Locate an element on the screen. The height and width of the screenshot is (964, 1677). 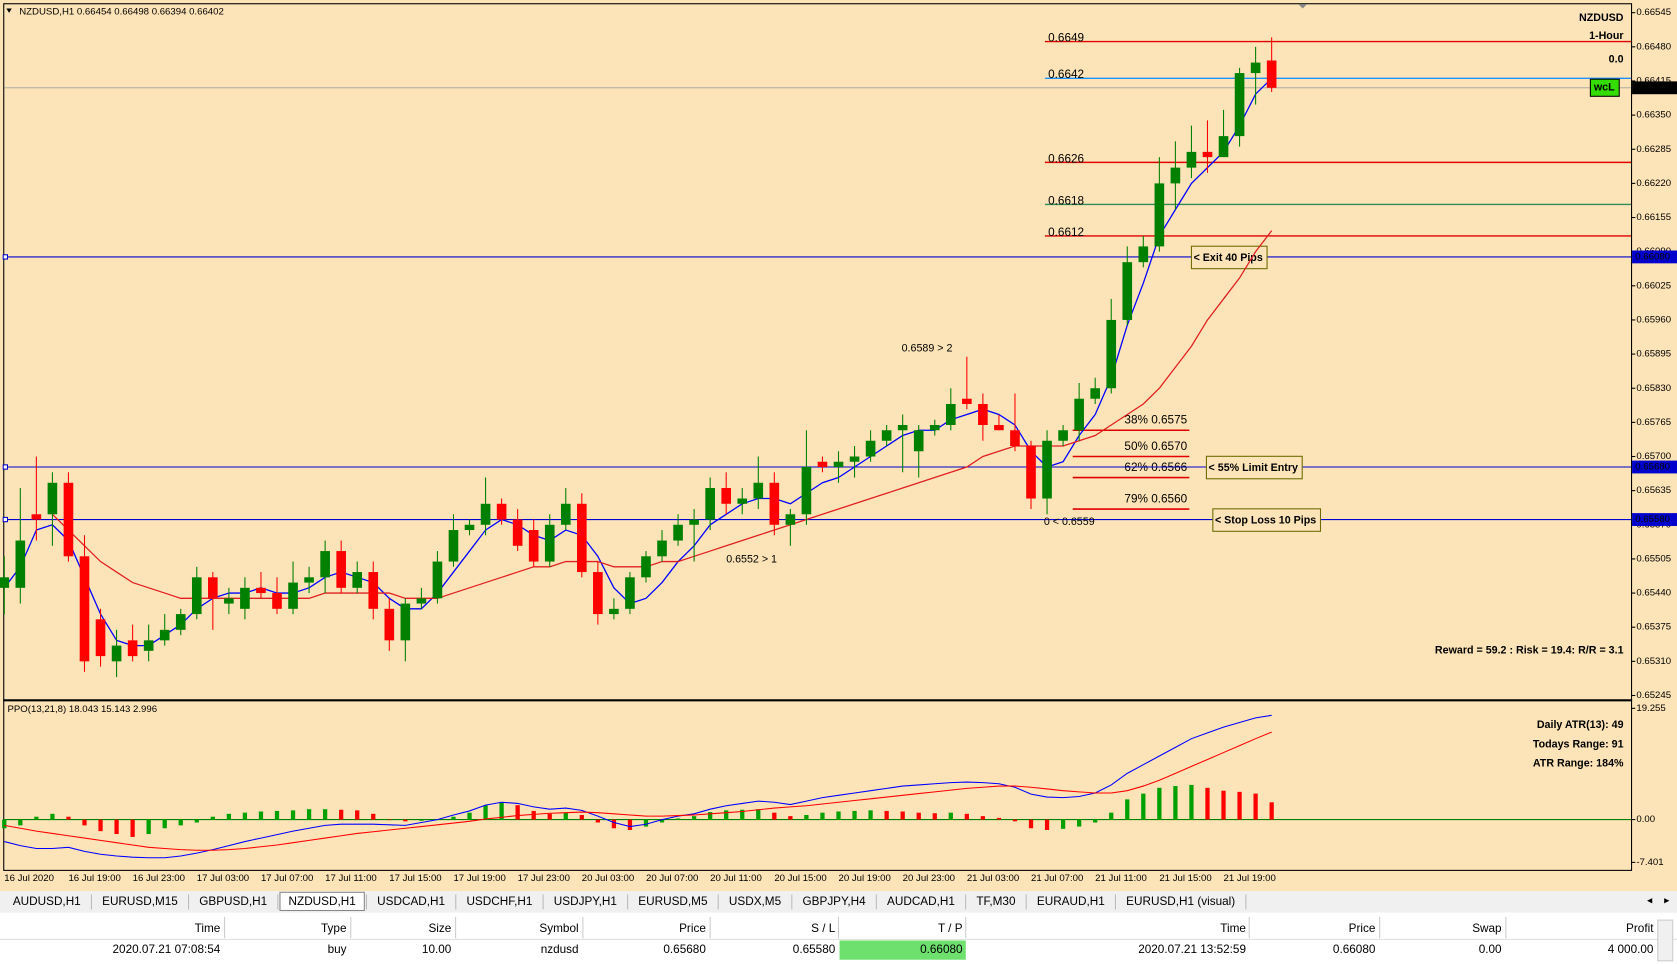
tab: USDJPY,H1 is located at coordinates (587, 901).